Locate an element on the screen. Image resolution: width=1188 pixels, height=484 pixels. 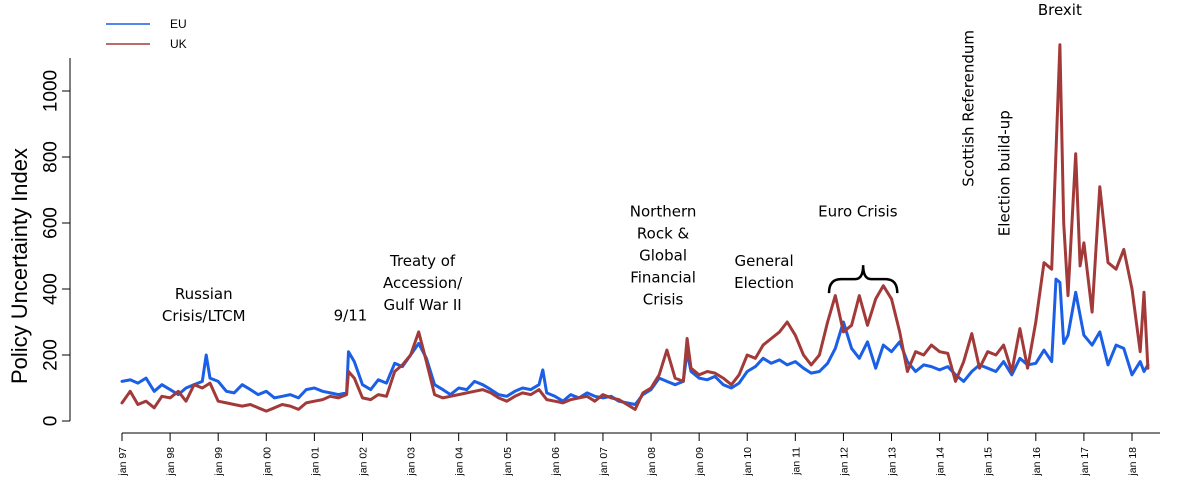
x-tick-label: jan 99 is located at coordinates (219, 462).